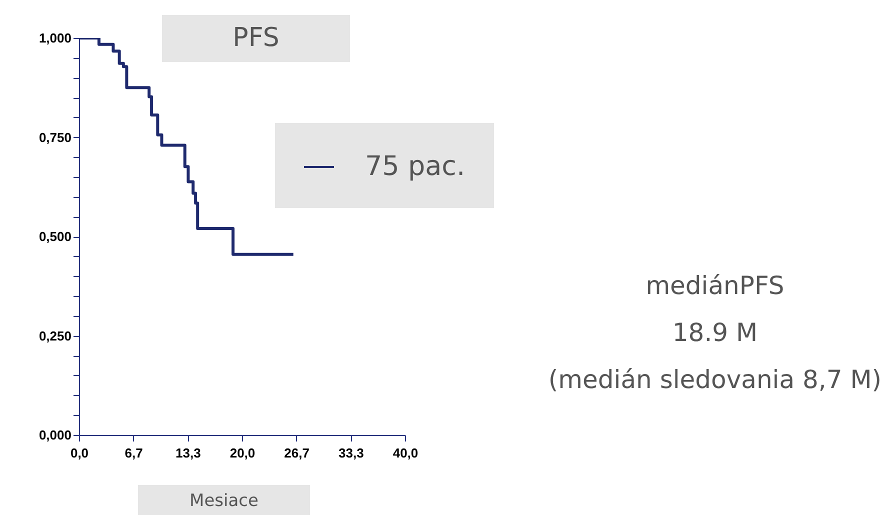 Image resolution: width=891 pixels, height=515 pixels. What do you see at coordinates (55, 38) in the screenshot?
I see `y-tick-label: 1,000` at bounding box center [55, 38].